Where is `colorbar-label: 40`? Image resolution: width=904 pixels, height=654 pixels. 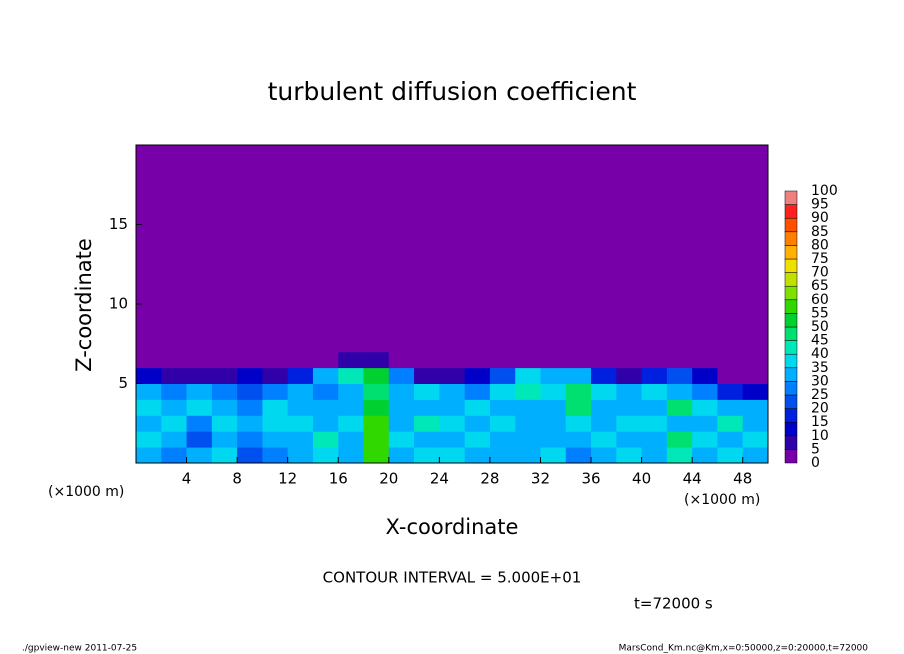 colorbar-label: 40 is located at coordinates (820, 354).